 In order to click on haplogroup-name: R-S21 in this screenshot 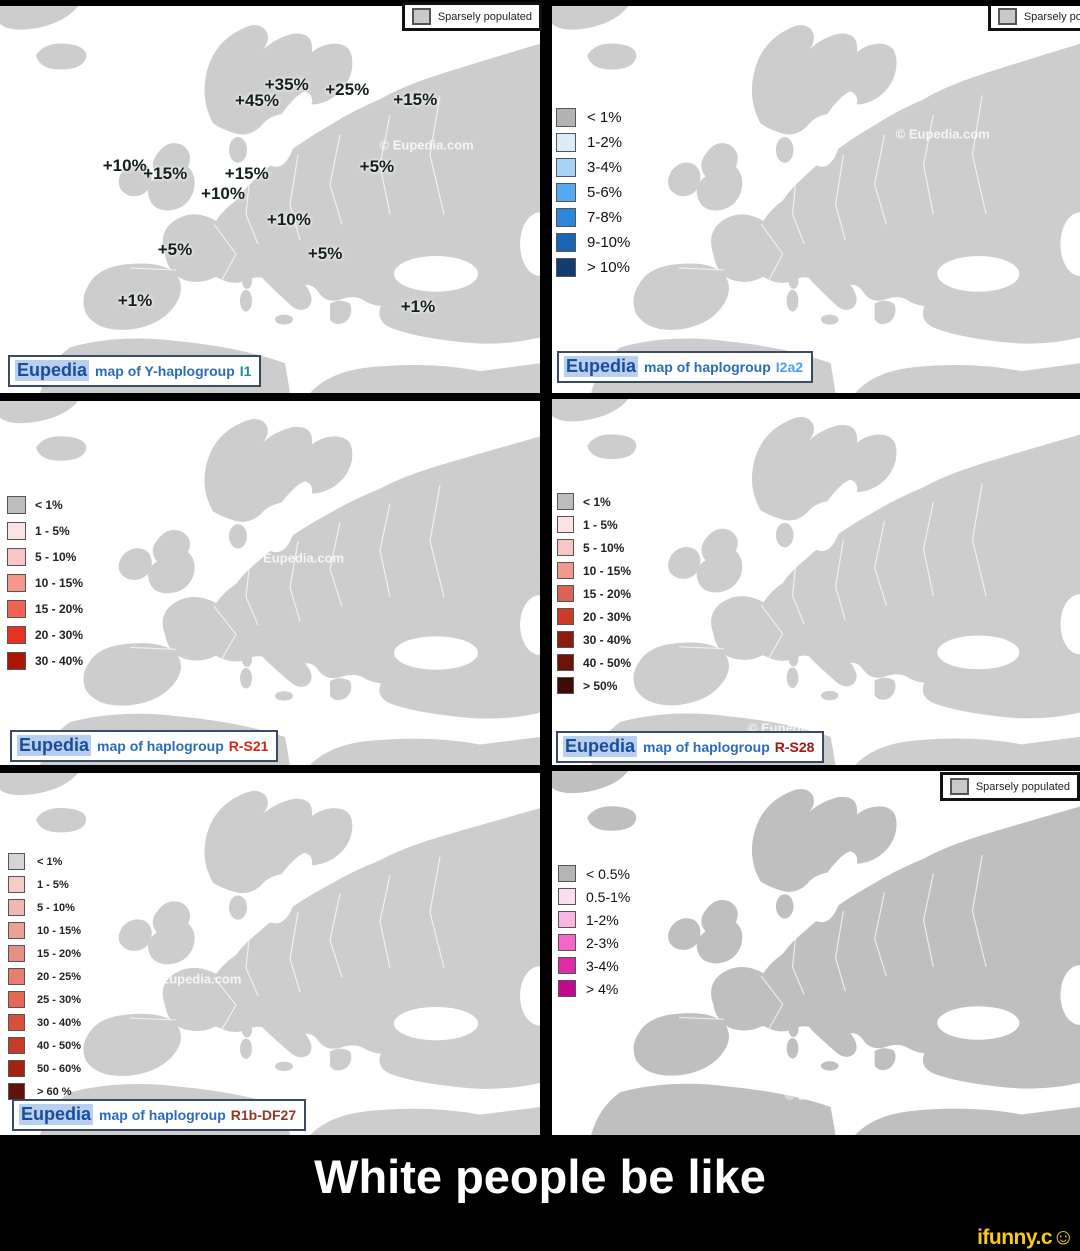, I will do `click(248, 746)`.